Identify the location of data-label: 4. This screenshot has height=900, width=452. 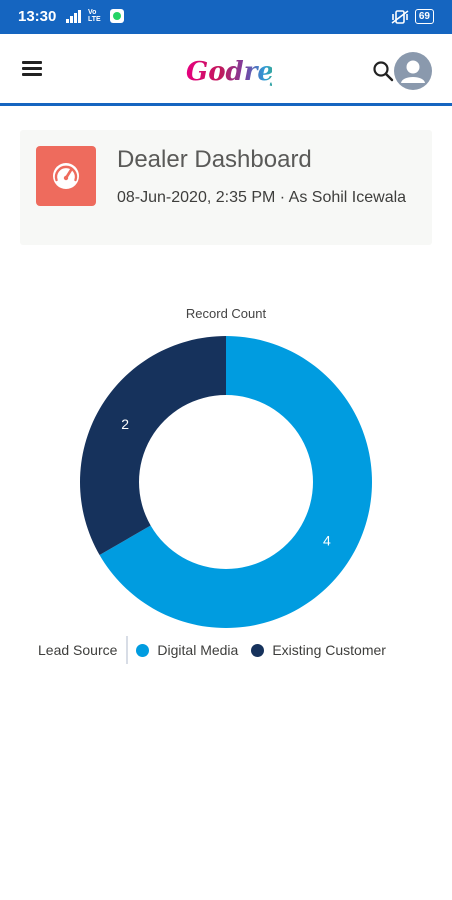
(327, 540).